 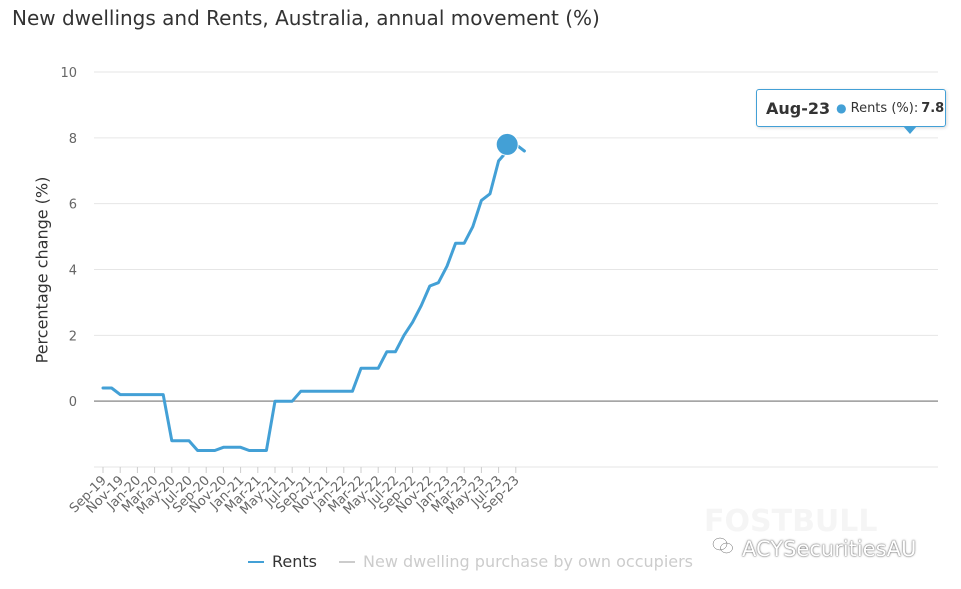 I want to click on tooltip-period: Aug-23, so click(x=798, y=108).